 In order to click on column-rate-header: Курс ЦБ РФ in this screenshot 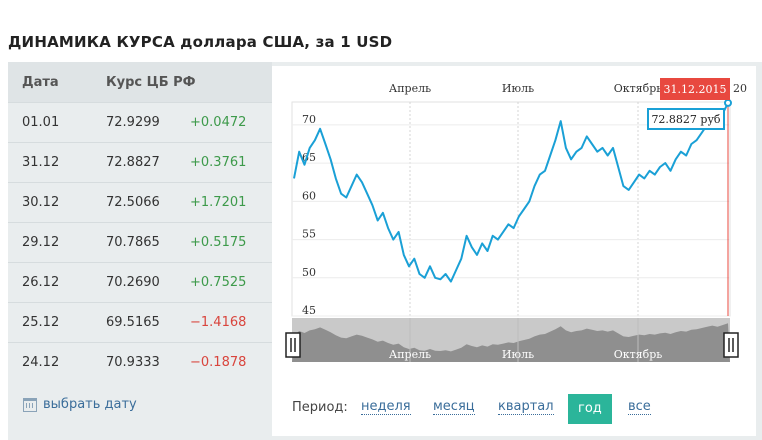, I will do `click(151, 82)`.